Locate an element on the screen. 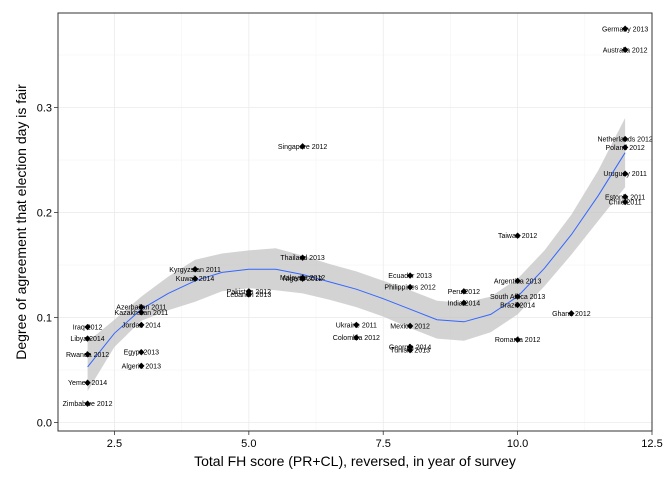  point-label: India 2014 is located at coordinates (464, 303).